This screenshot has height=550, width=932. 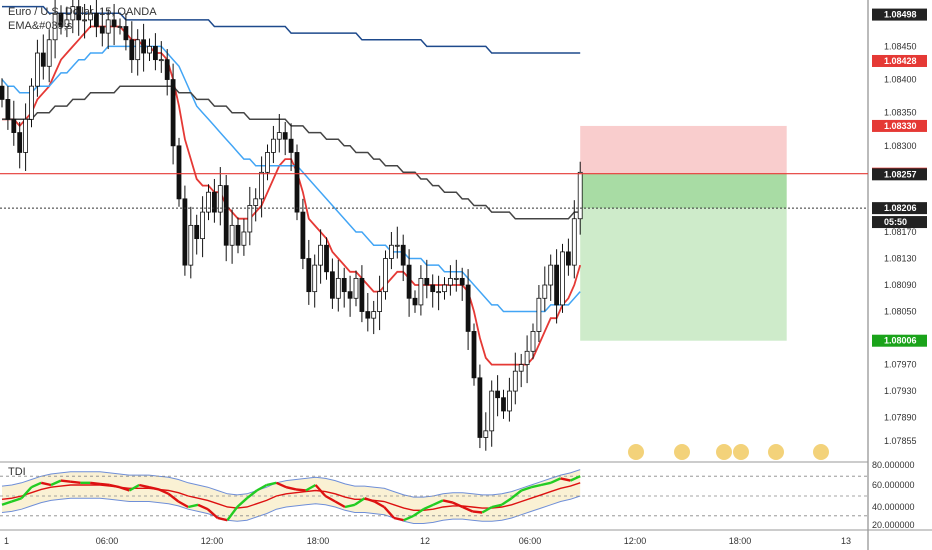 I want to click on time-axis: 1 06:00 12:00 18:00 12 06:00 12:00 18:00 13, so click(x=427, y=541).